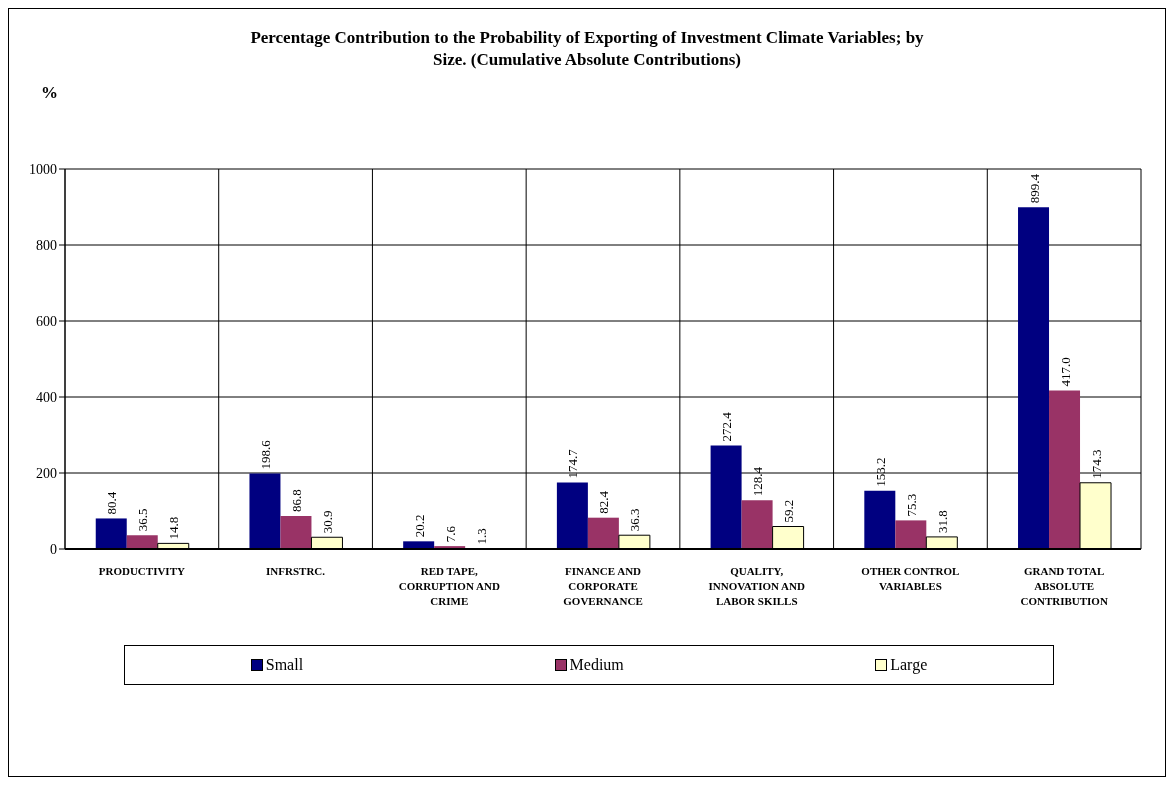 The image size is (1174, 785). Describe the element at coordinates (450, 534) in the screenshot. I see `data-label: 7.6` at that location.